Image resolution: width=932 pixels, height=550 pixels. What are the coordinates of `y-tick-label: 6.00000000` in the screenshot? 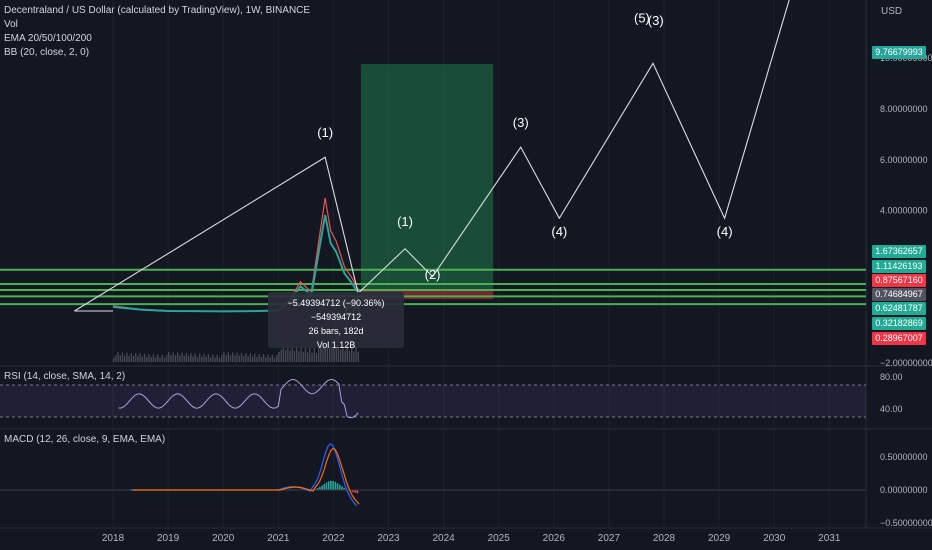 It's located at (904, 160).